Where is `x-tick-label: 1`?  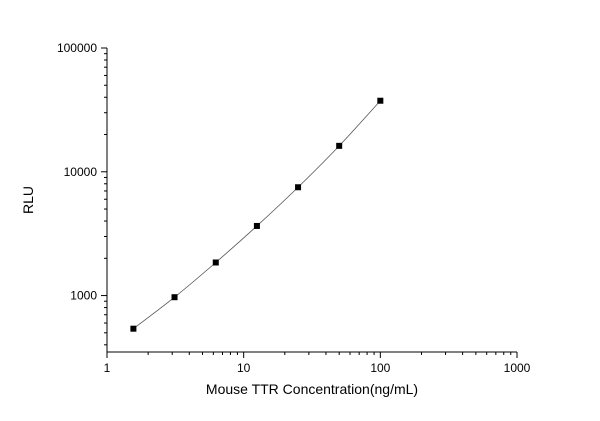
x-tick-label: 1 is located at coordinates (107, 368).